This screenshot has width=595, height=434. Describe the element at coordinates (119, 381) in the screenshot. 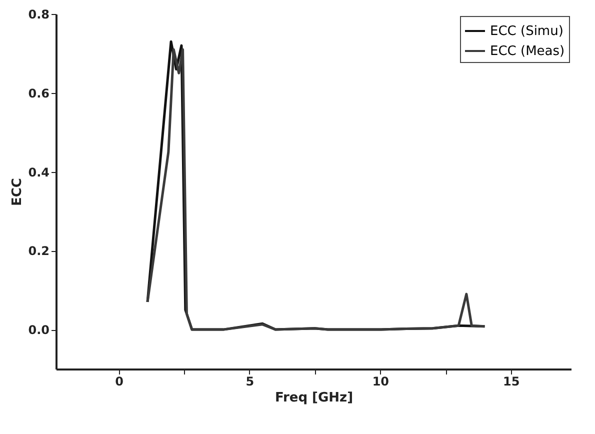

I see `x-tick-label: 0` at that location.